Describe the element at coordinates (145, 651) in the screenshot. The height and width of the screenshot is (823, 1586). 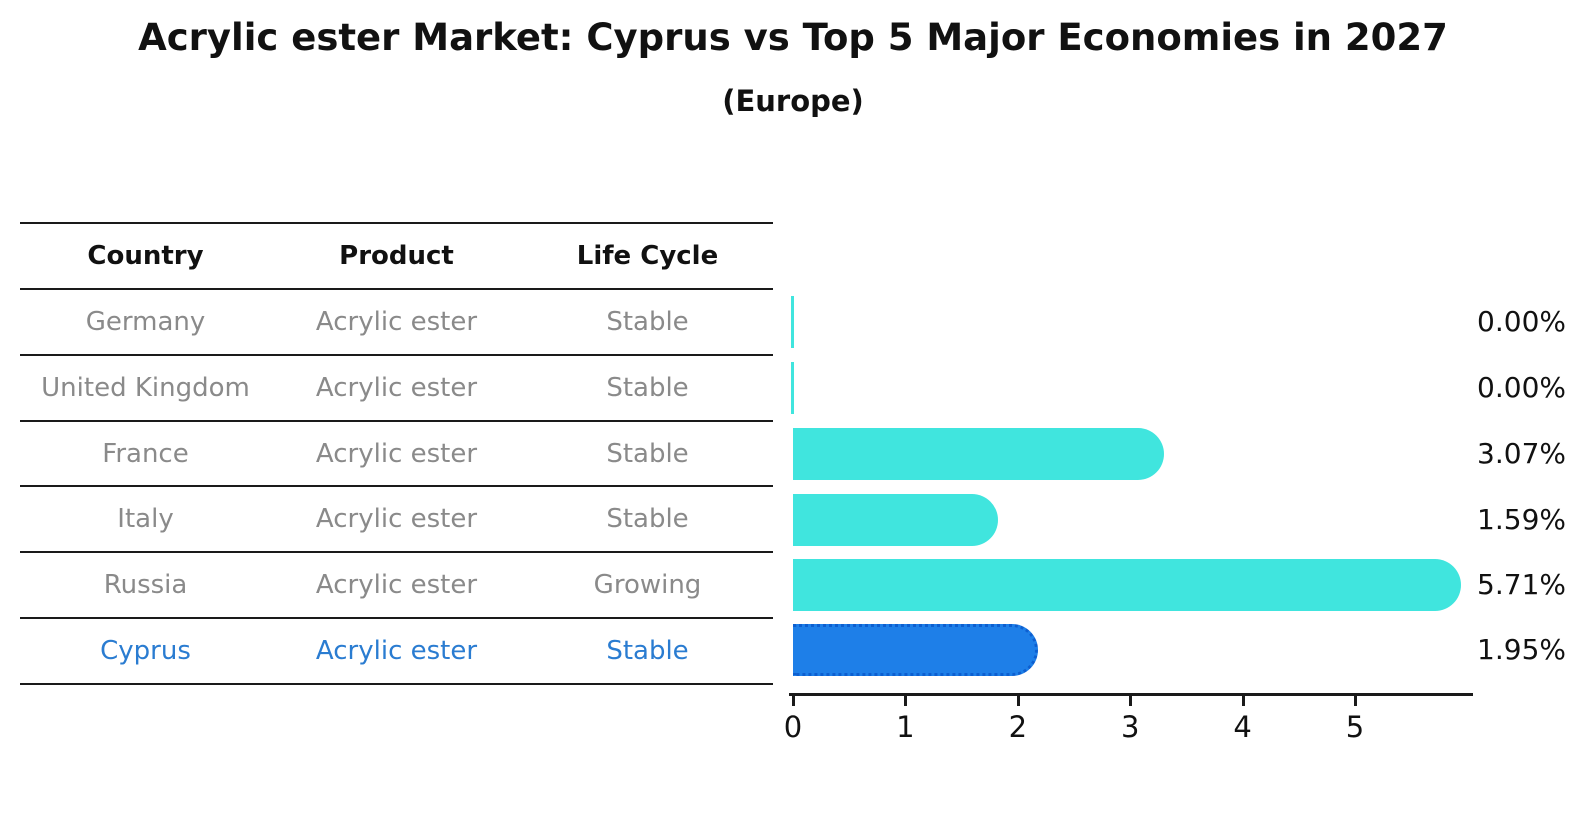
I see `cell-country: Cyprus` at that location.